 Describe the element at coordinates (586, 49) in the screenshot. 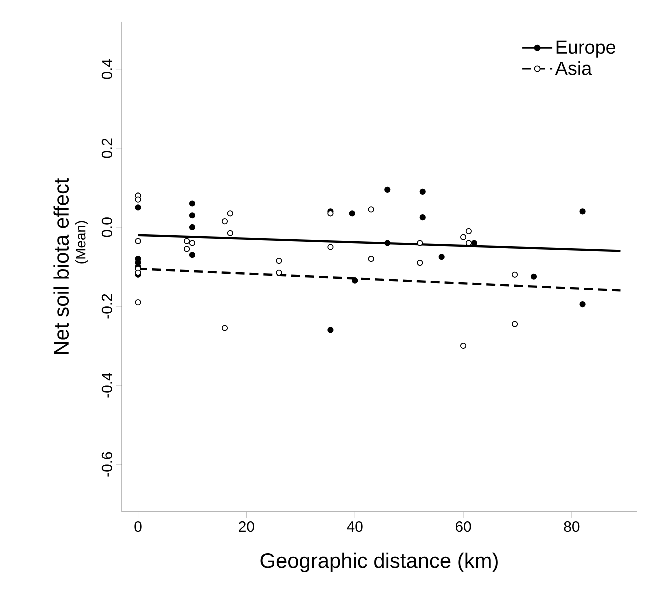

I see `legend-label: Europe` at that location.